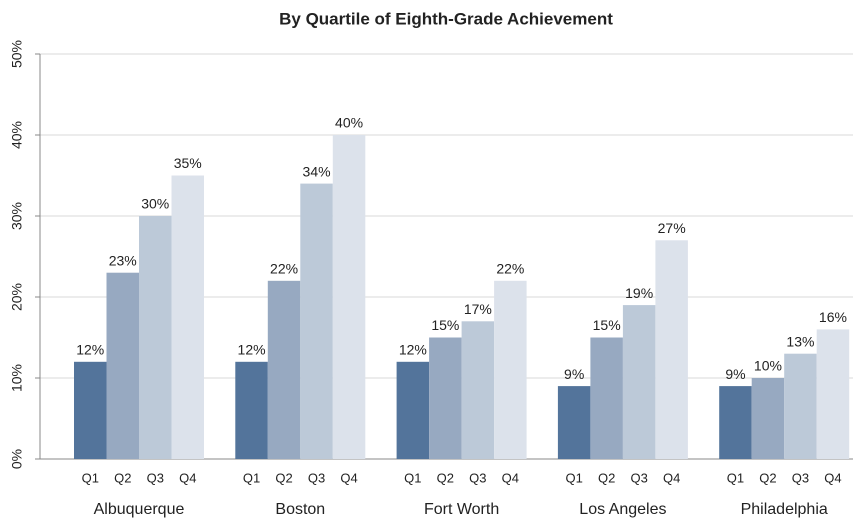  I want to click on y-tick-label: 0%, so click(17, 459).